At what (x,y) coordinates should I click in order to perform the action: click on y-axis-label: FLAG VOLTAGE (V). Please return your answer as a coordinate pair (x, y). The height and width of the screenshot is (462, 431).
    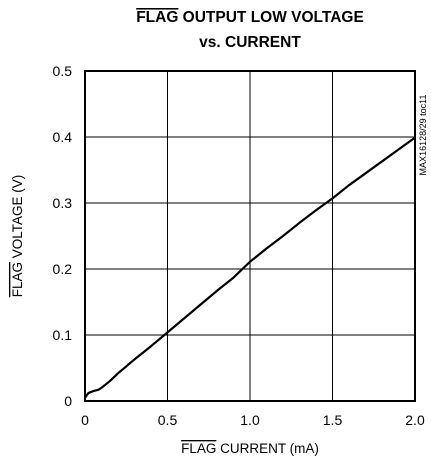
    Looking at the image, I should click on (17, 236).